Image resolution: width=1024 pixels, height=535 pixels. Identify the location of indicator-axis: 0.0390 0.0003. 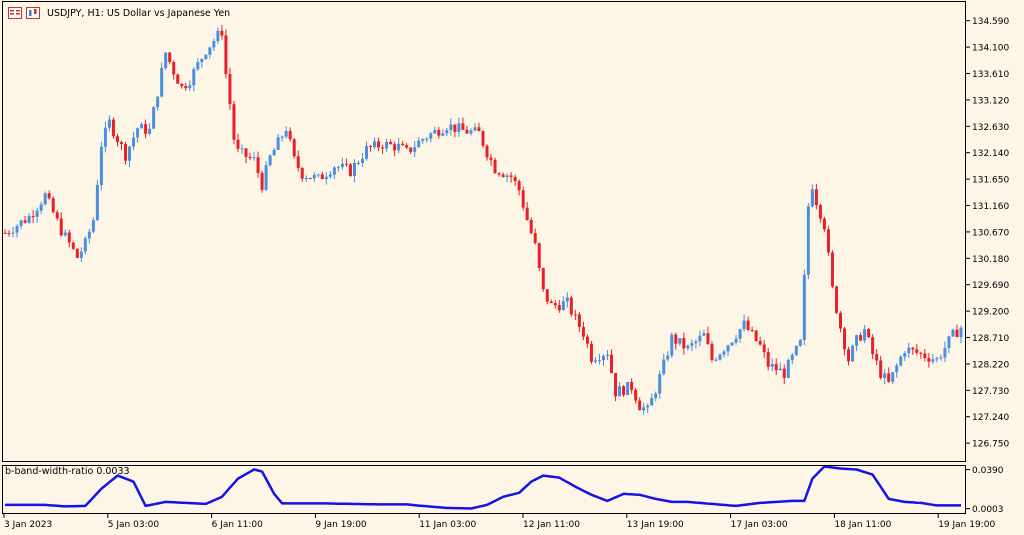
(984, 490).